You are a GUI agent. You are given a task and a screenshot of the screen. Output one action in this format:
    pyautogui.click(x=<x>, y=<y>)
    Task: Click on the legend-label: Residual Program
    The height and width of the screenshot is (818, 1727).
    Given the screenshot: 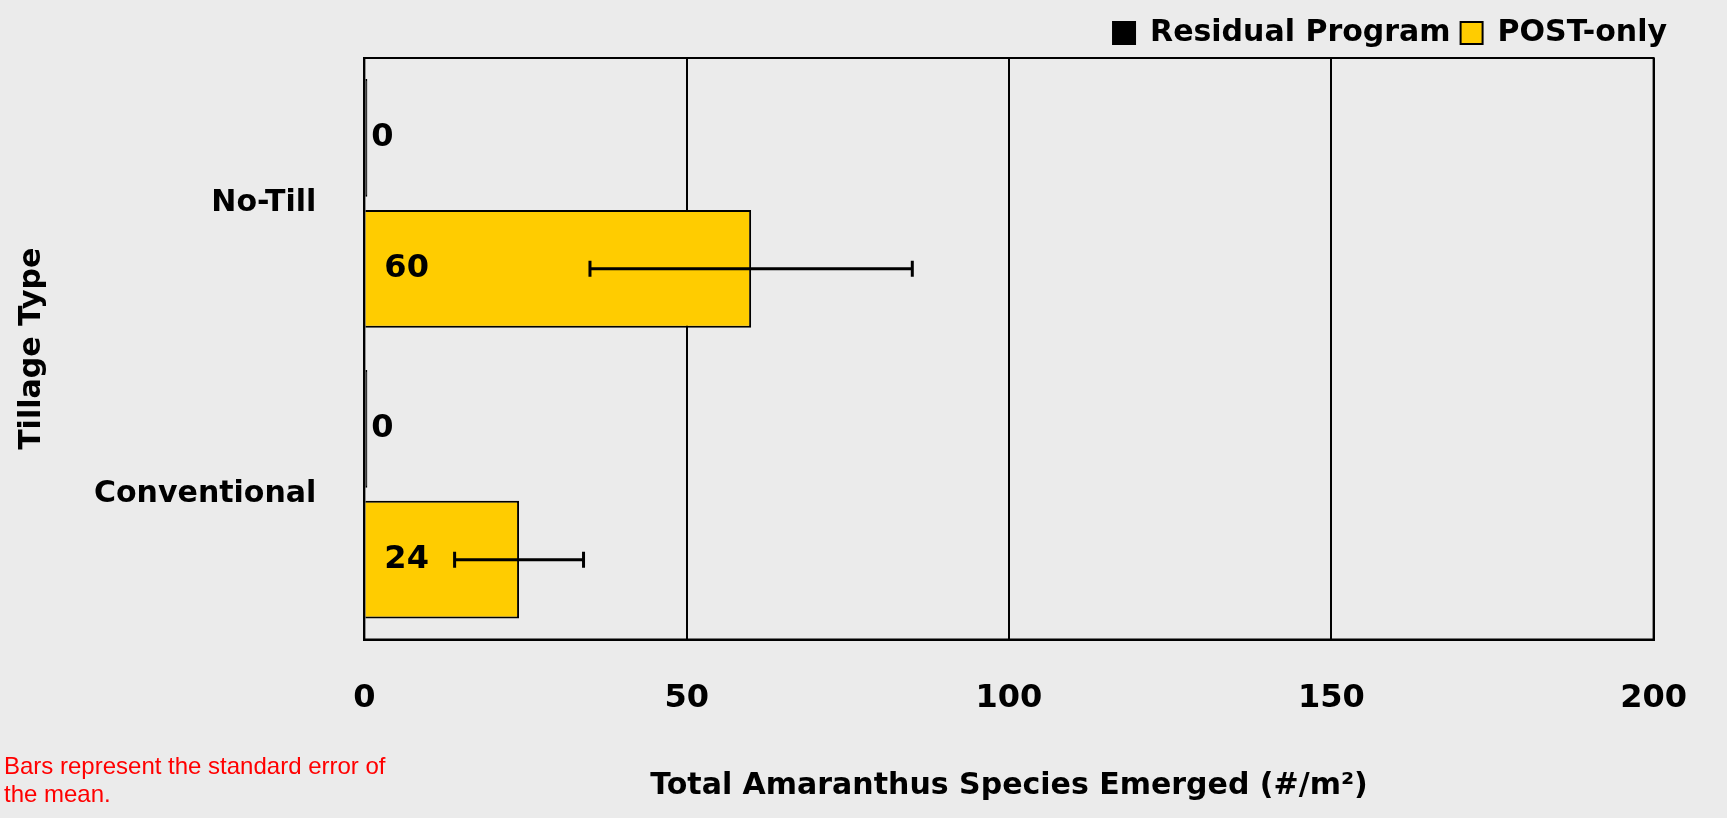 What is the action you would take?
    pyautogui.click(x=1300, y=30)
    